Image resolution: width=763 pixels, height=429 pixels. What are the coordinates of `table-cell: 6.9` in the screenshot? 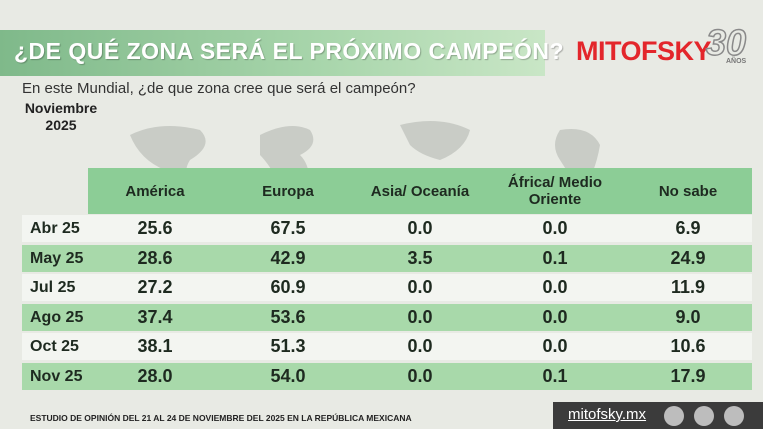 It's located at (688, 228).